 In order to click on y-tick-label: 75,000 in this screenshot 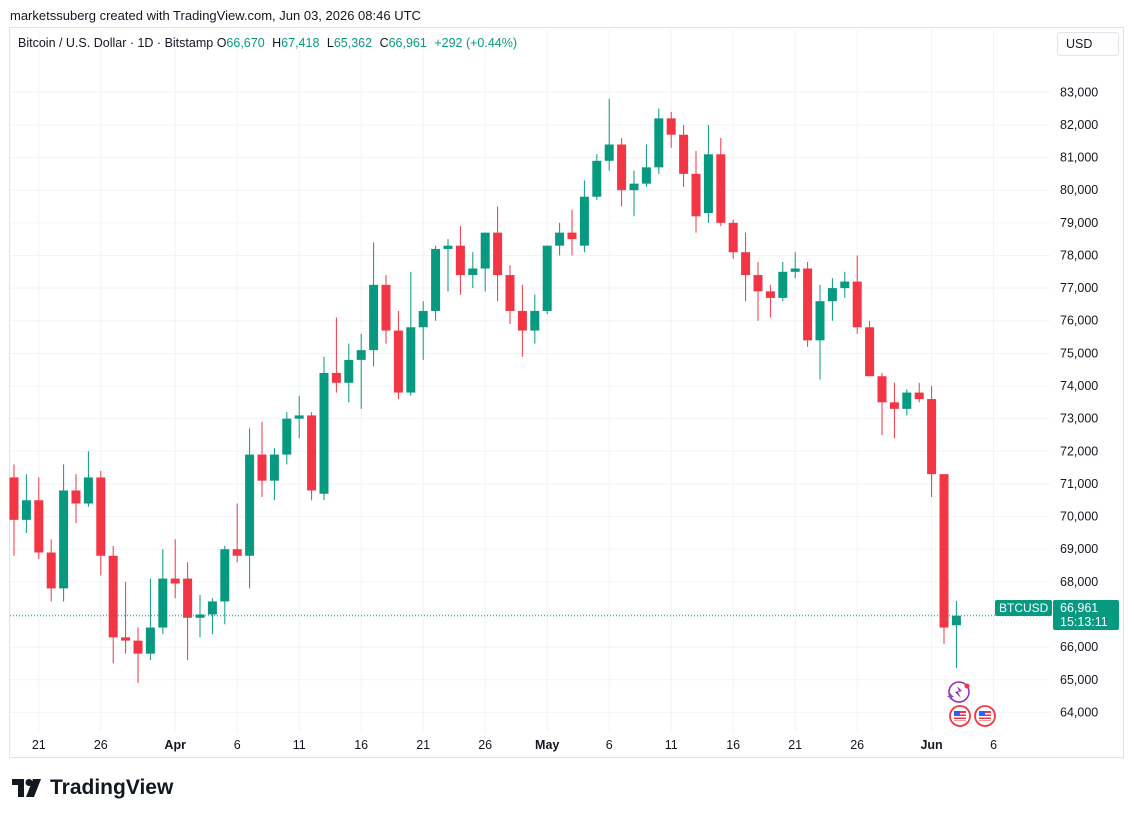, I will do `click(1079, 353)`.